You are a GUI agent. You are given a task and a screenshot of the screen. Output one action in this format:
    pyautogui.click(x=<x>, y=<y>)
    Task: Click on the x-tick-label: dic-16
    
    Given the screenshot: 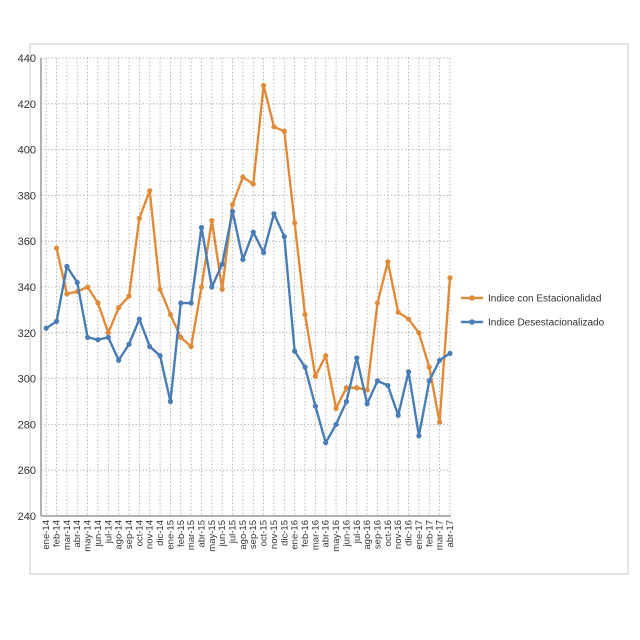 What is the action you would take?
    pyautogui.click(x=409, y=533)
    